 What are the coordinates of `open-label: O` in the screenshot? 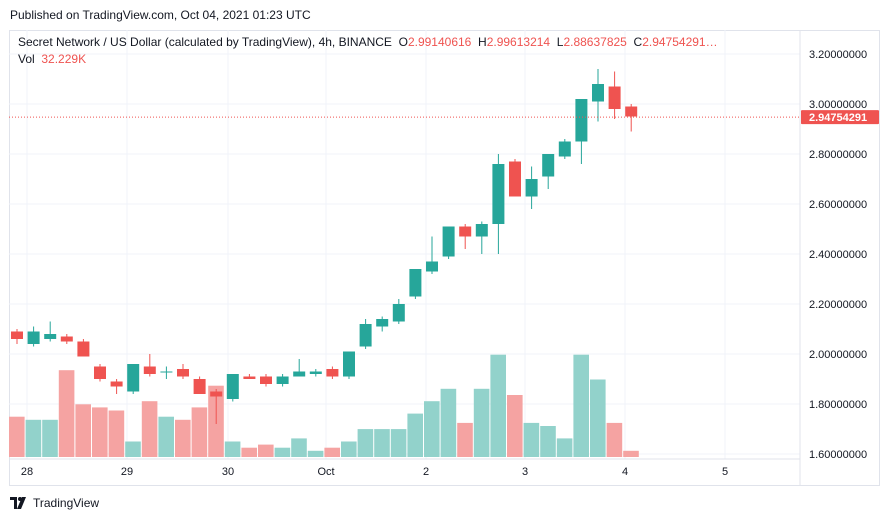 It's located at (403, 42).